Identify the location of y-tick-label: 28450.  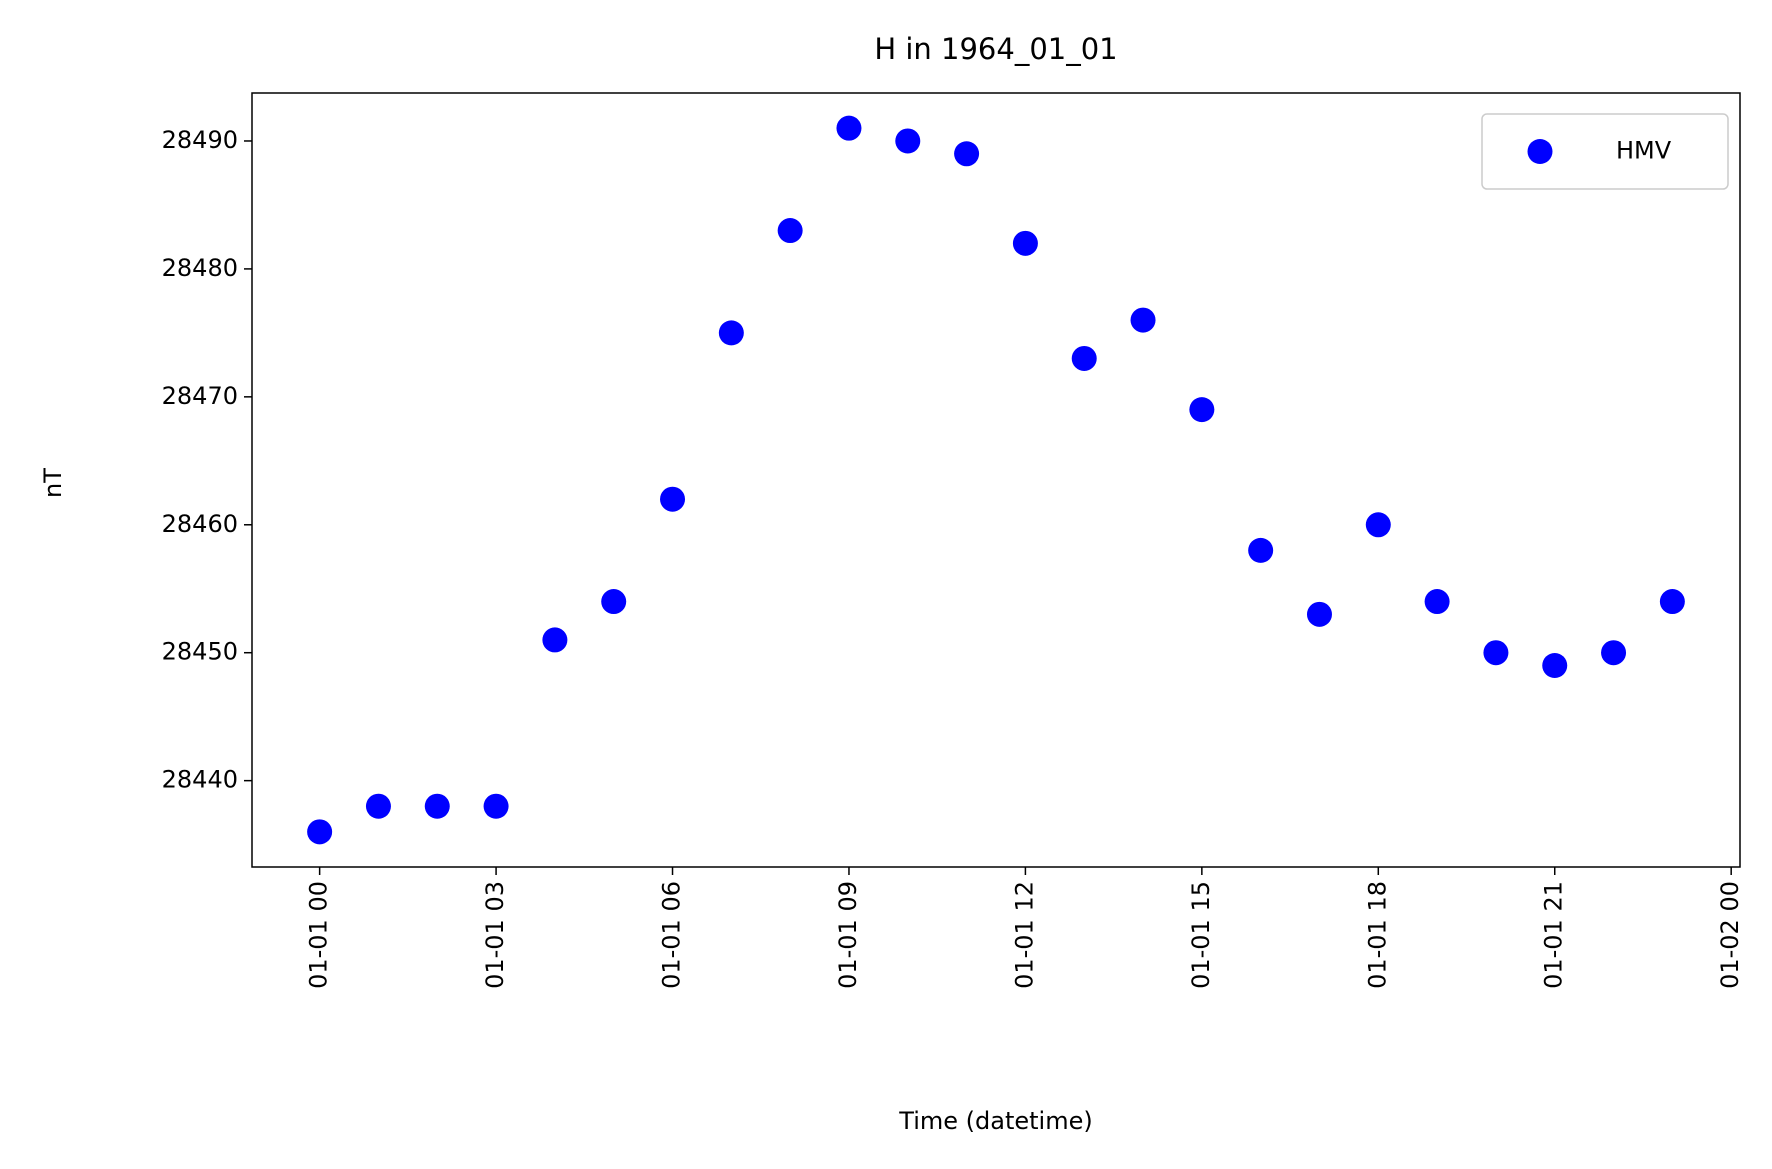
(200, 652).